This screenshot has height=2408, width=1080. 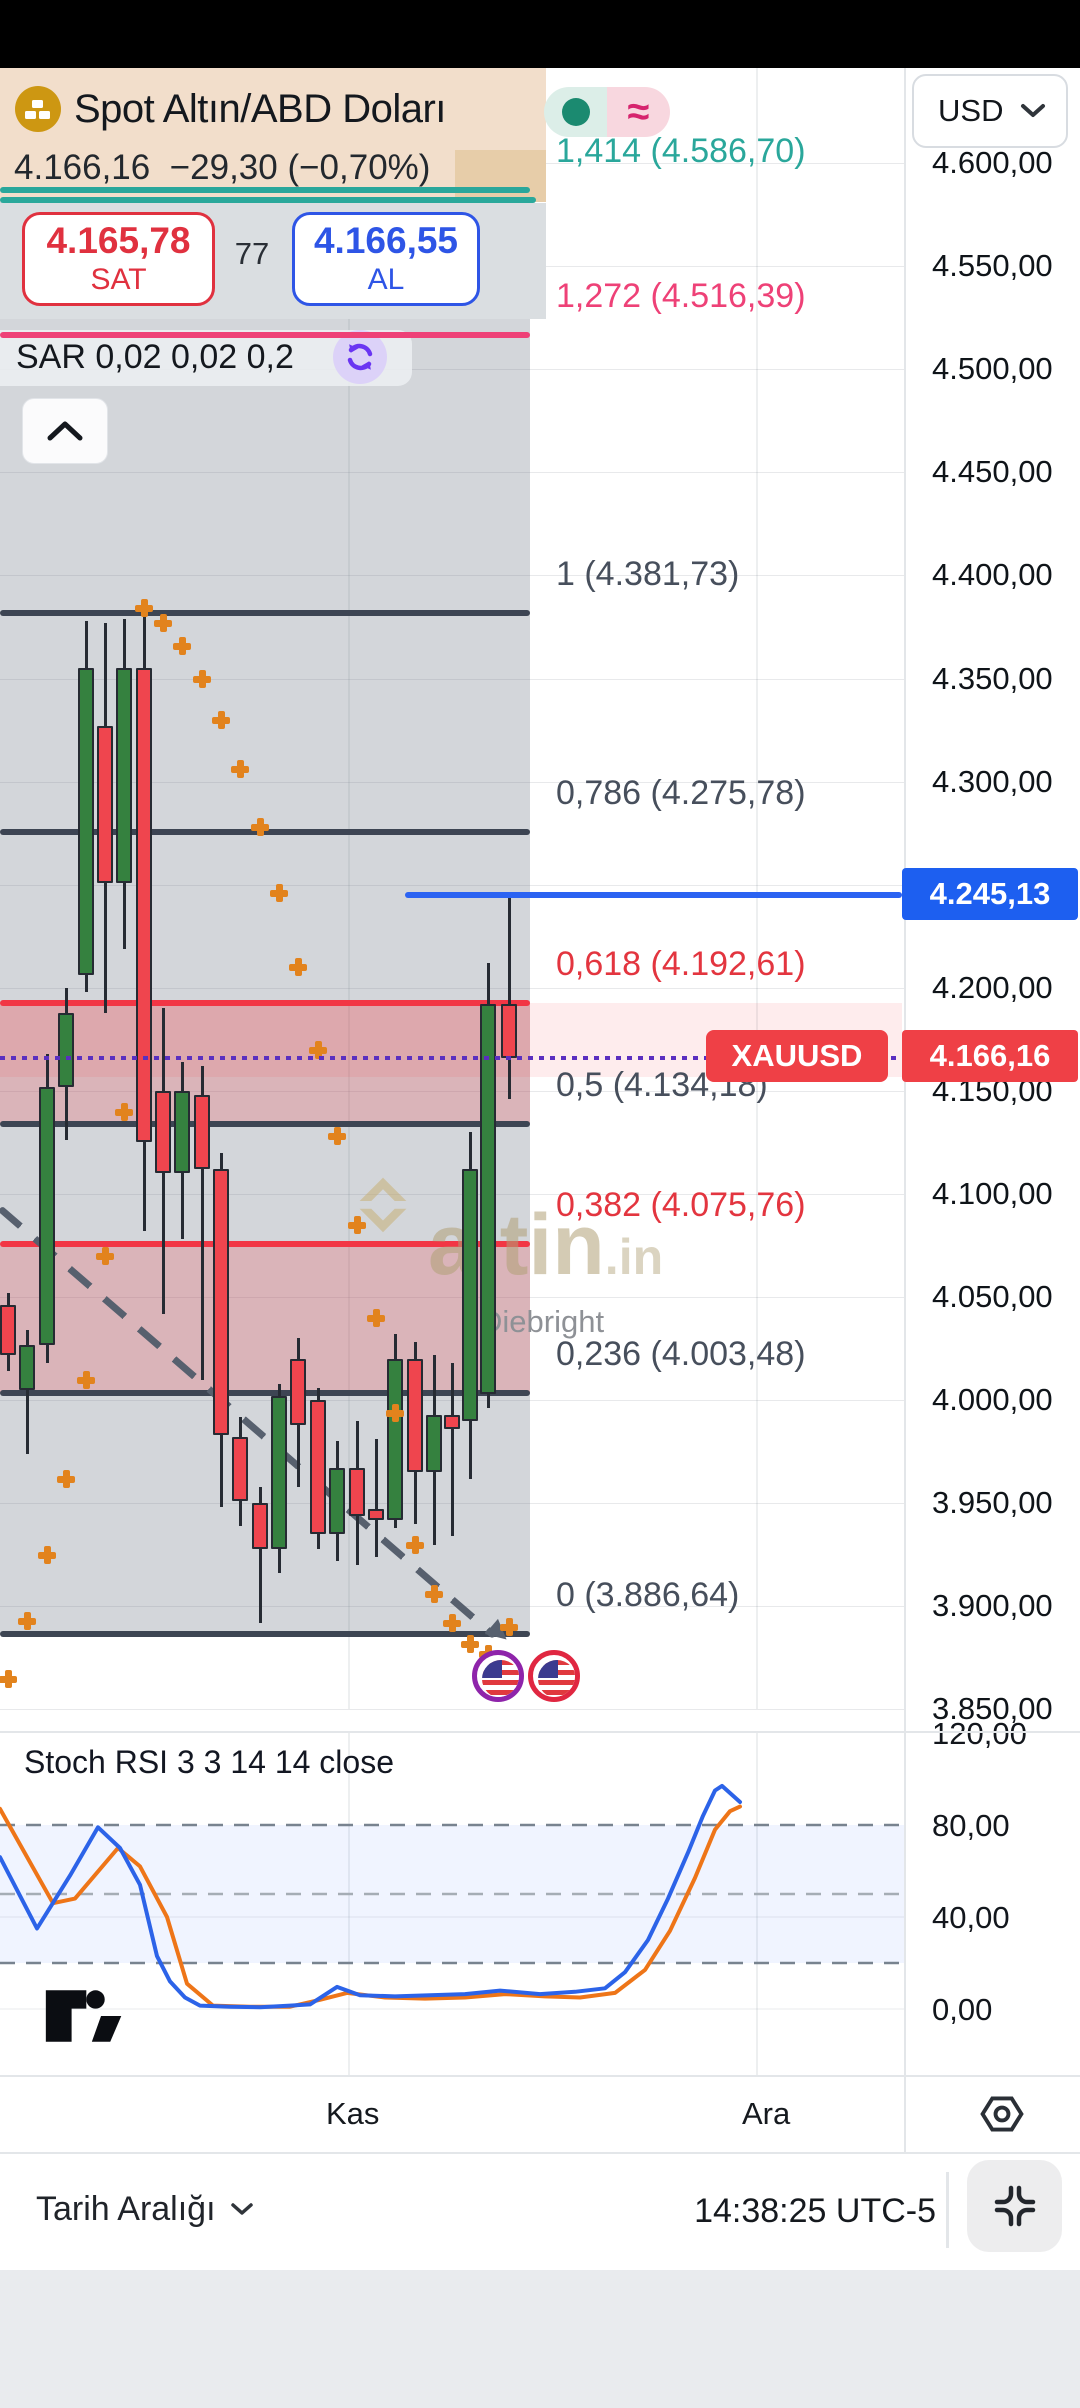 I want to click on date-range-control: Tarih Aralığı, so click(x=145, y=2209).